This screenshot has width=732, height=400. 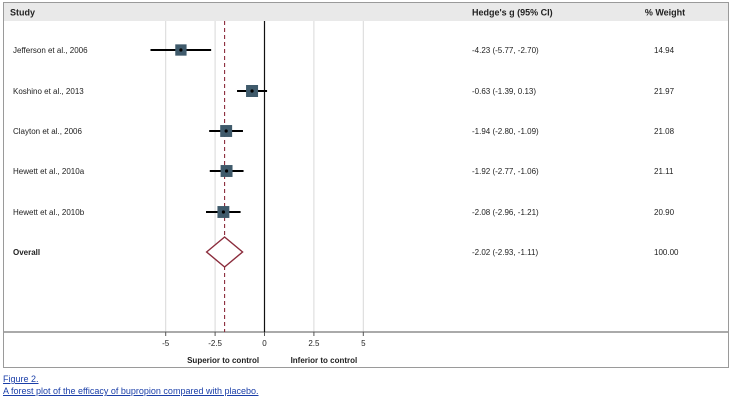 What do you see at coordinates (324, 360) in the screenshot?
I see `direction-label-right: Inferior to control` at bounding box center [324, 360].